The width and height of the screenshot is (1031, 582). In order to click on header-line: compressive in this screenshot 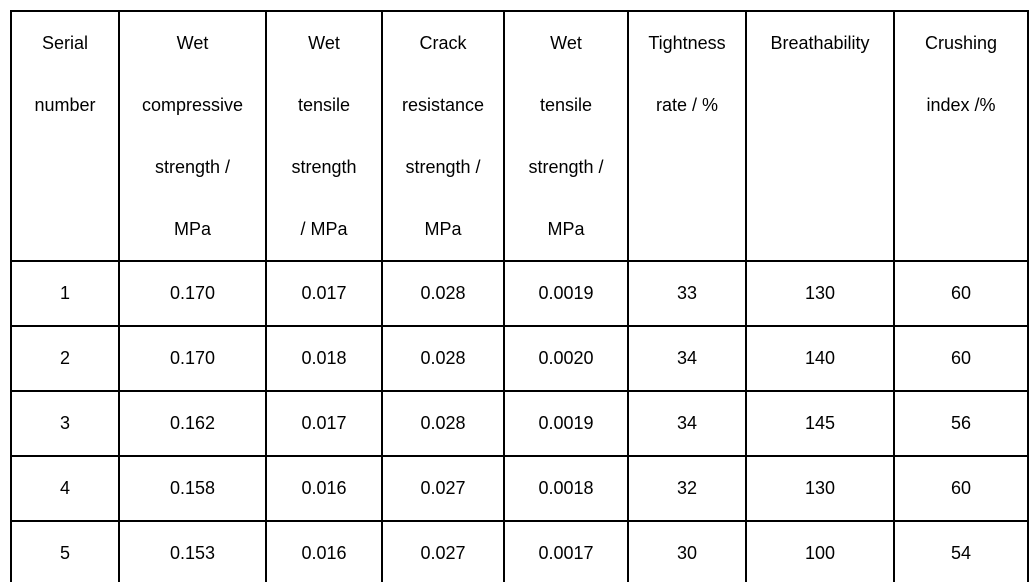, I will do `click(192, 105)`.